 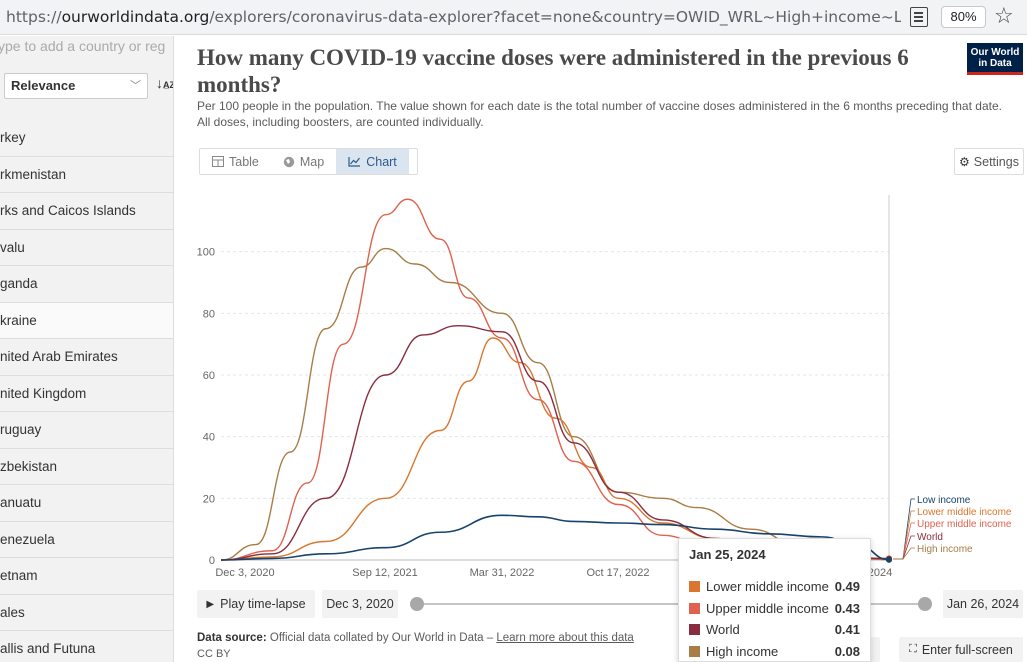 What do you see at coordinates (232, 638) in the screenshot?
I see `source-label: Data source:` at bounding box center [232, 638].